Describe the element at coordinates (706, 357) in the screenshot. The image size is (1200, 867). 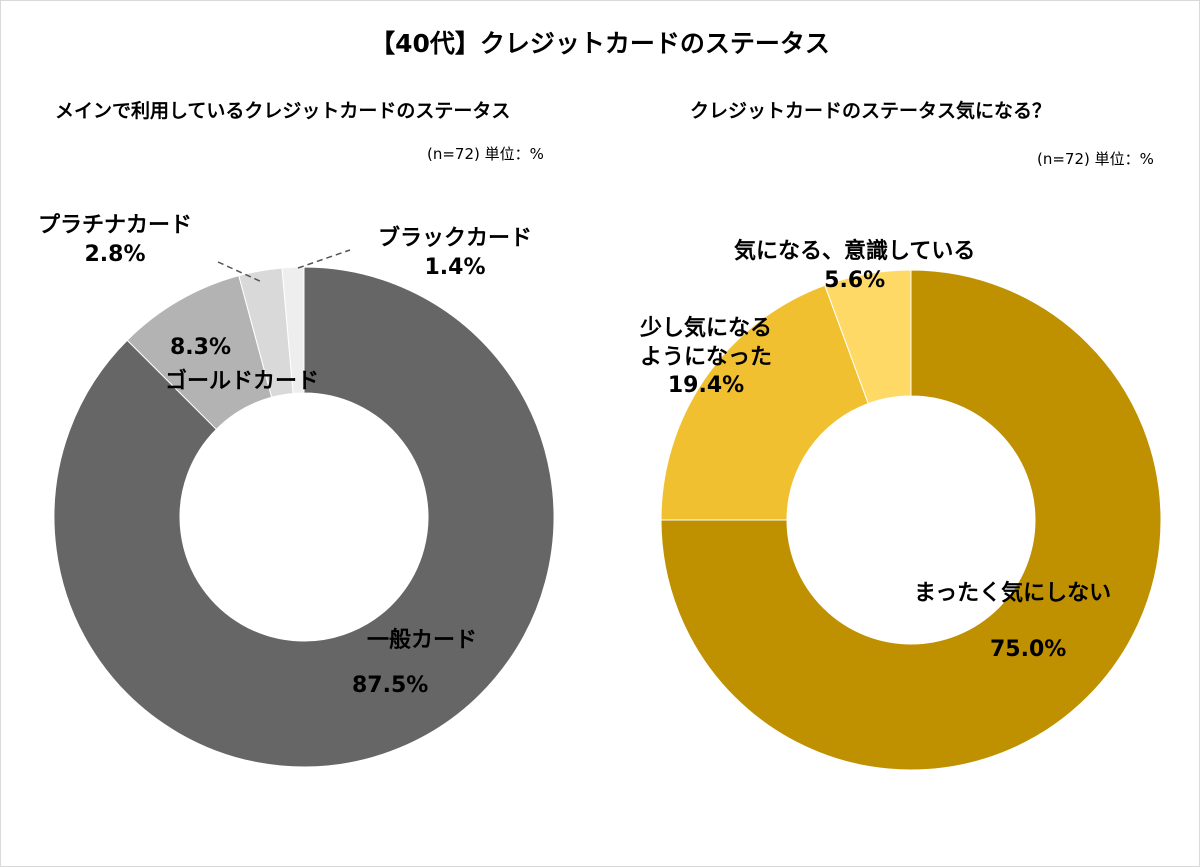
I see `label-somewhat: 少し気になる ようになった 19.4%` at that location.